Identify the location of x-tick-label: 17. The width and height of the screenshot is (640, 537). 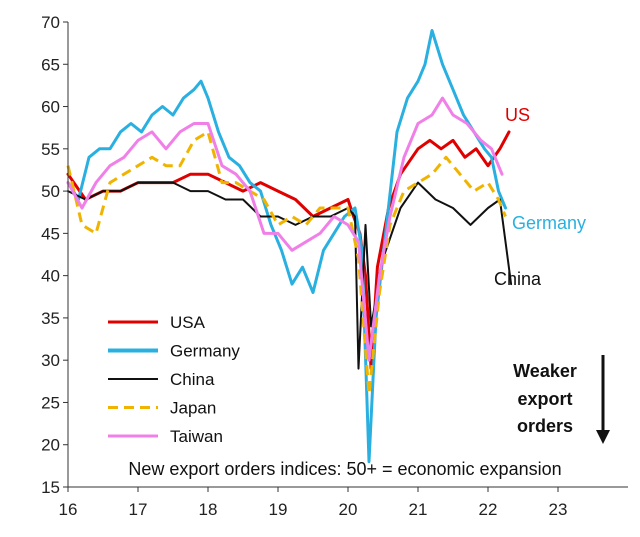
(138, 509).